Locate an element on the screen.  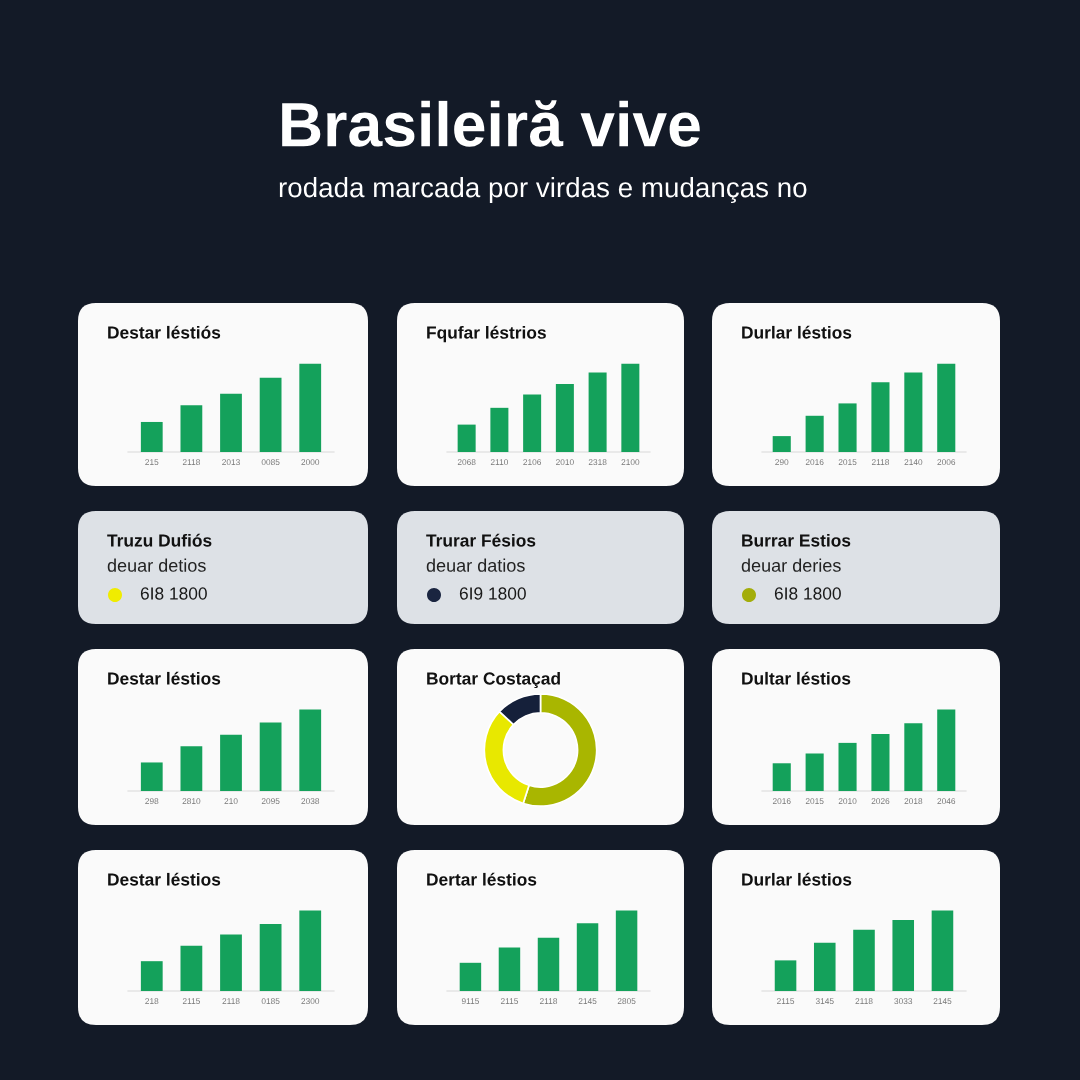
x-tick-label: 2318 is located at coordinates (597, 462).